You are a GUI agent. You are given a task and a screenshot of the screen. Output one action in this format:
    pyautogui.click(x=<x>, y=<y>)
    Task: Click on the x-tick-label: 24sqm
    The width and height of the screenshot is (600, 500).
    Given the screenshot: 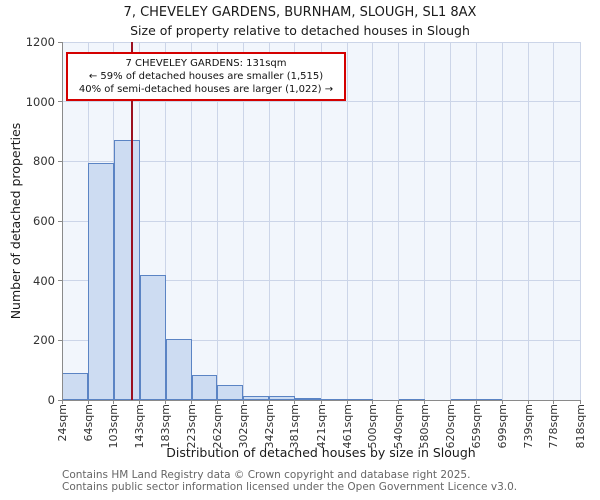 What is the action you would take?
    pyautogui.click(x=62, y=423)
    